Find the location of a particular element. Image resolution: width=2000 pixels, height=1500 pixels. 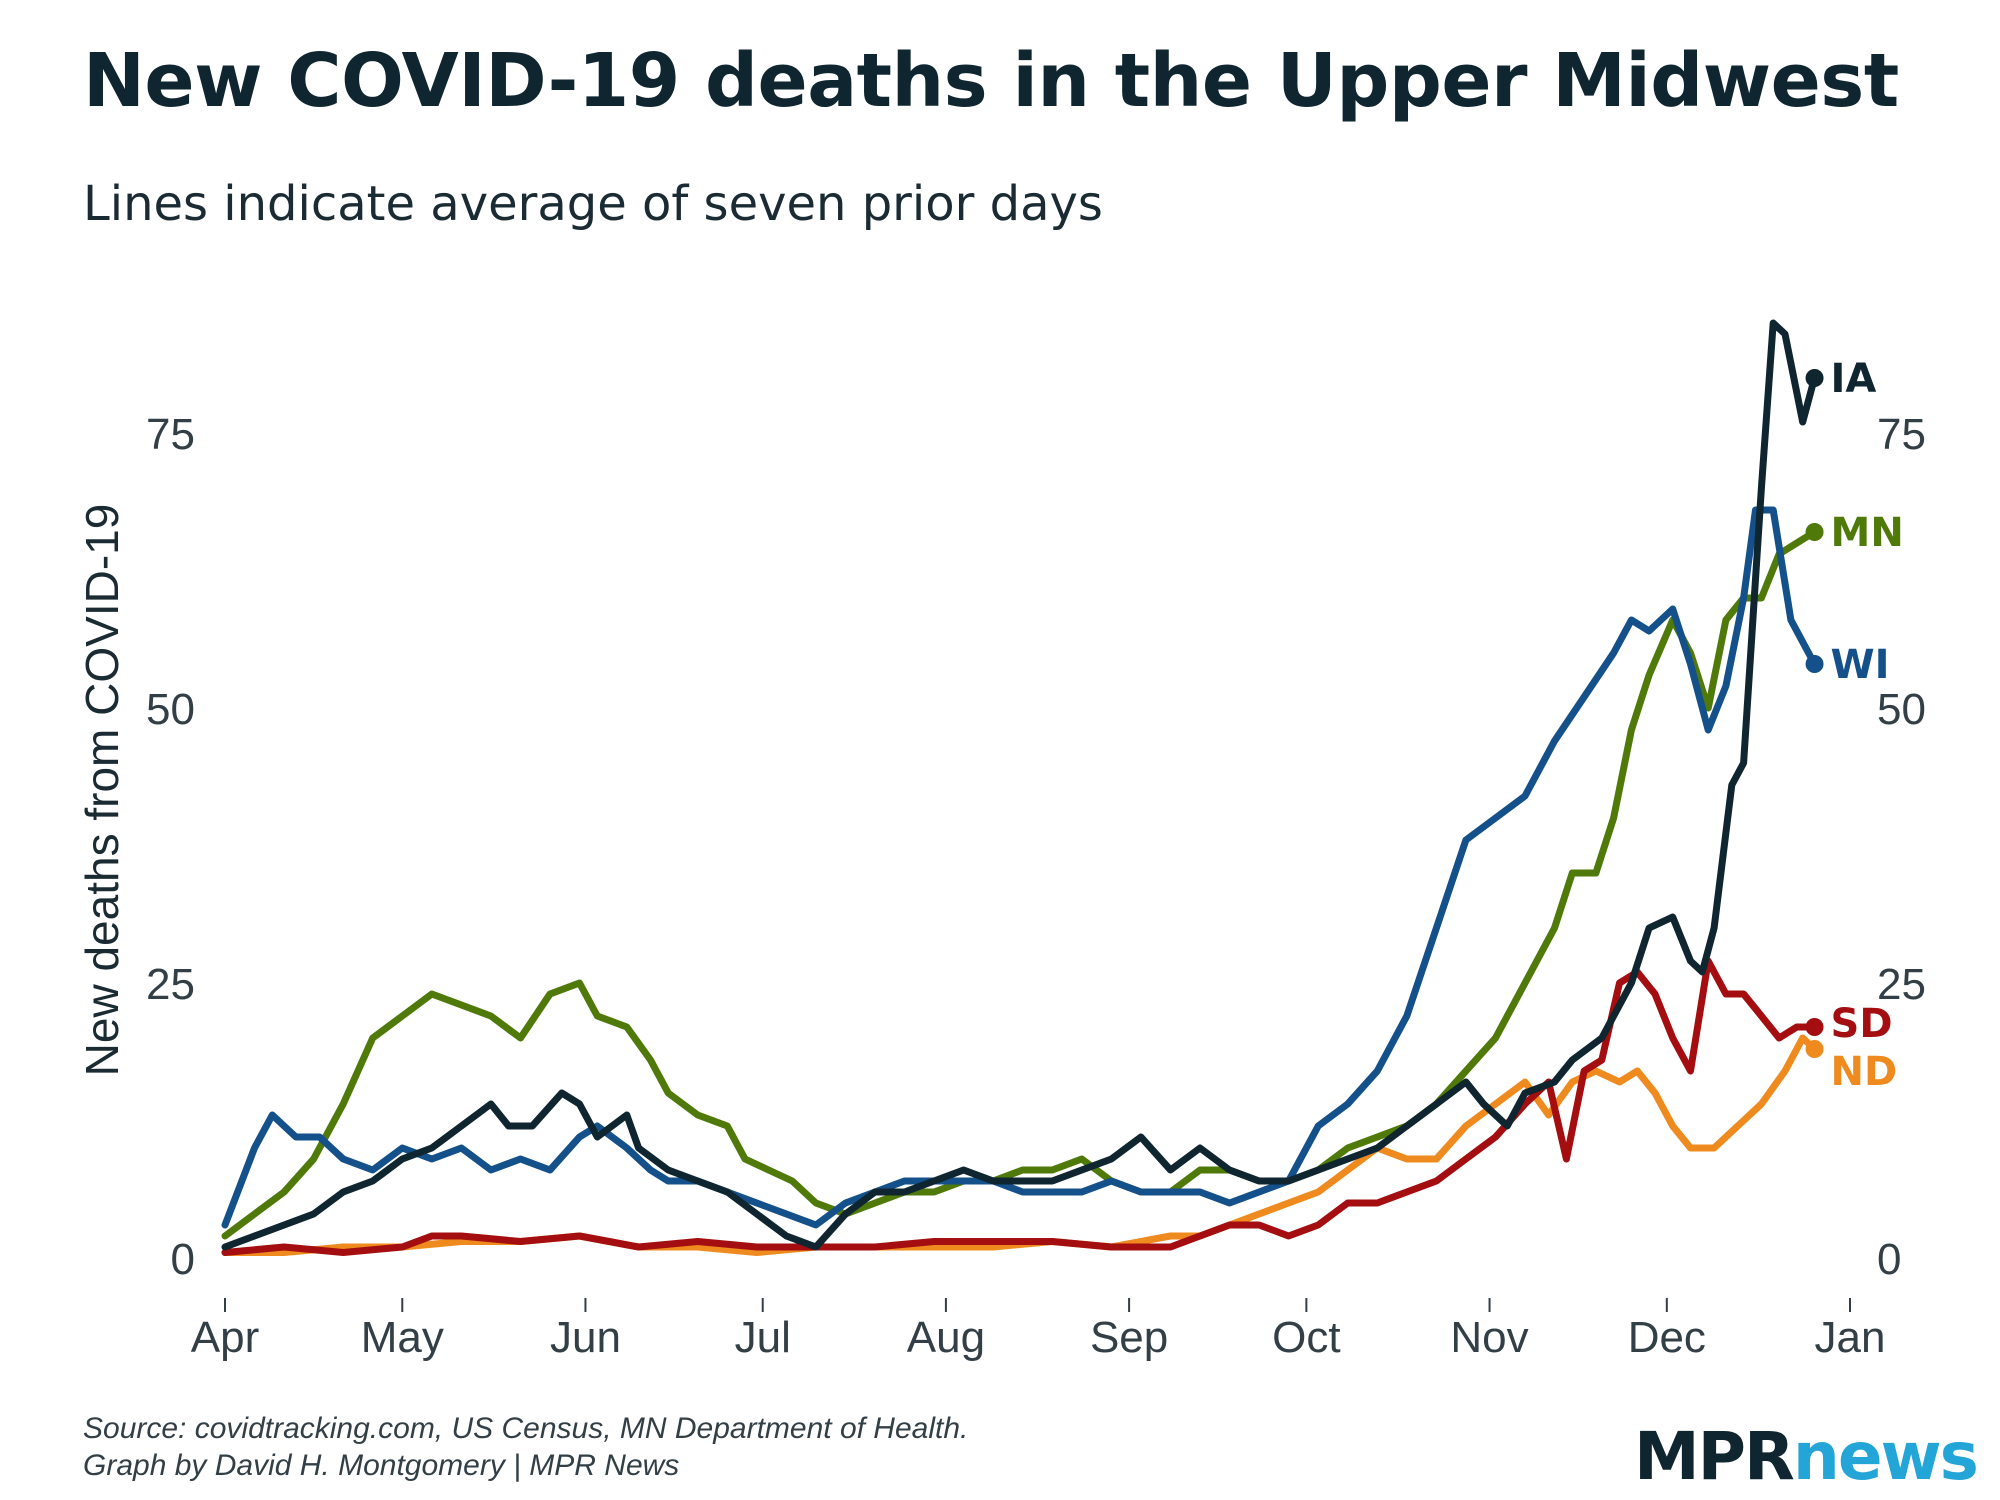

x-tick-label: Dec is located at coordinates (1667, 1337).